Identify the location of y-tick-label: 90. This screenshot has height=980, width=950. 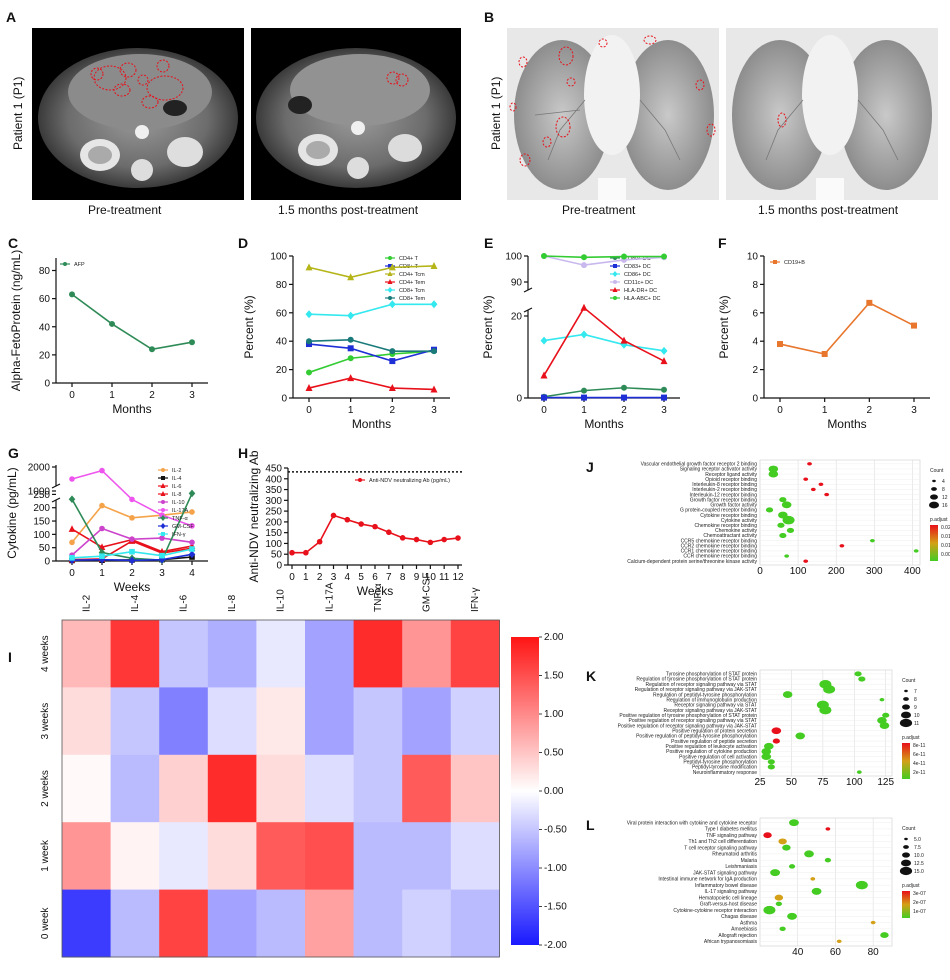
(517, 283).